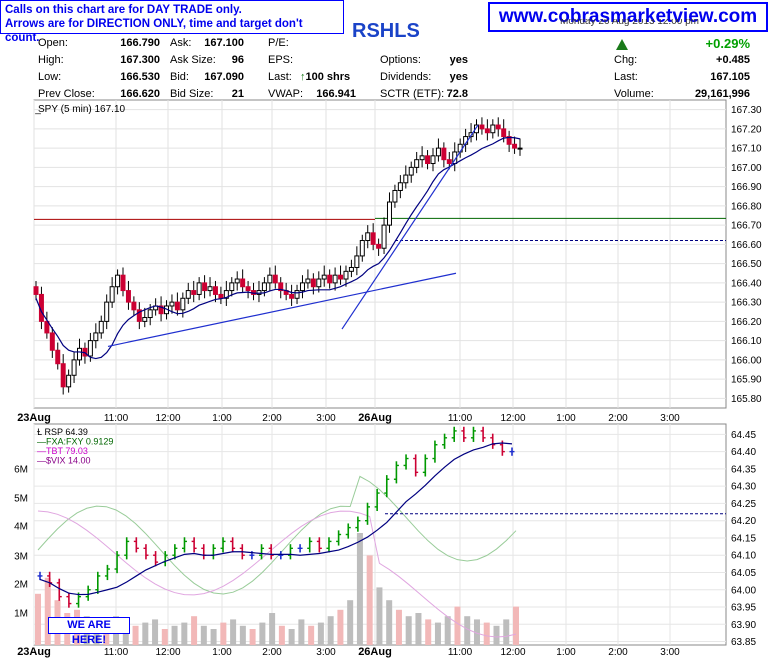  I want to click on quote-value: 96, so click(237, 60).